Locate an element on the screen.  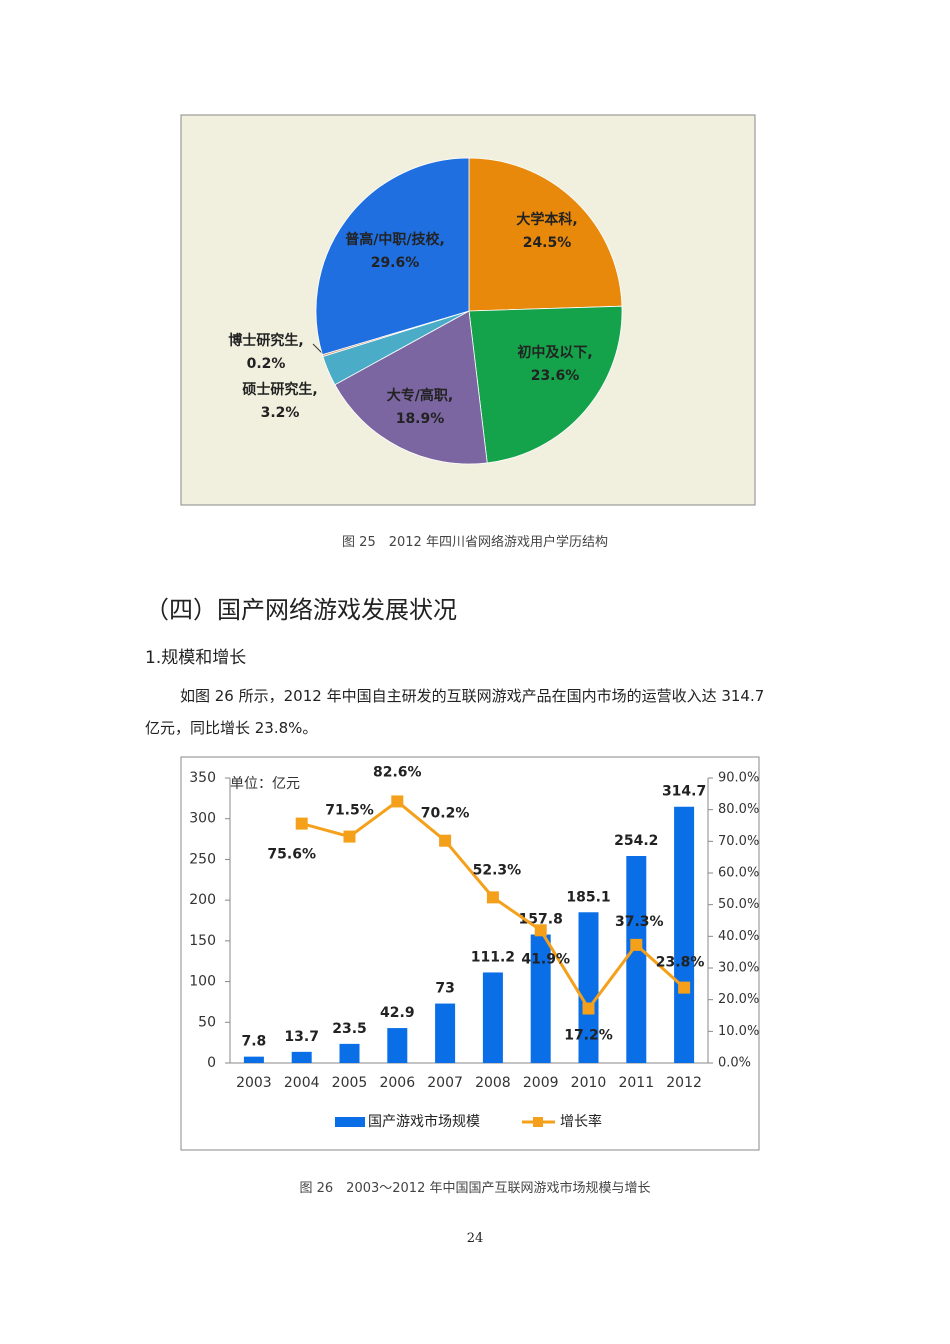
figure-caption: 图 25 2012 年四川省网络游戏用户学历结构 is located at coordinates (475, 542).